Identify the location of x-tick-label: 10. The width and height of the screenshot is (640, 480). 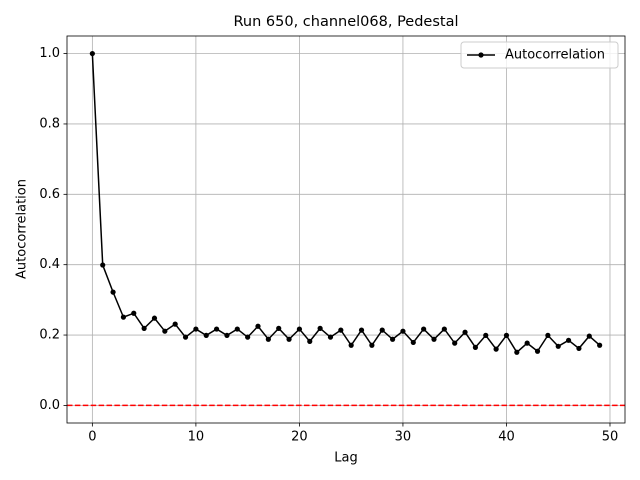
(196, 437).